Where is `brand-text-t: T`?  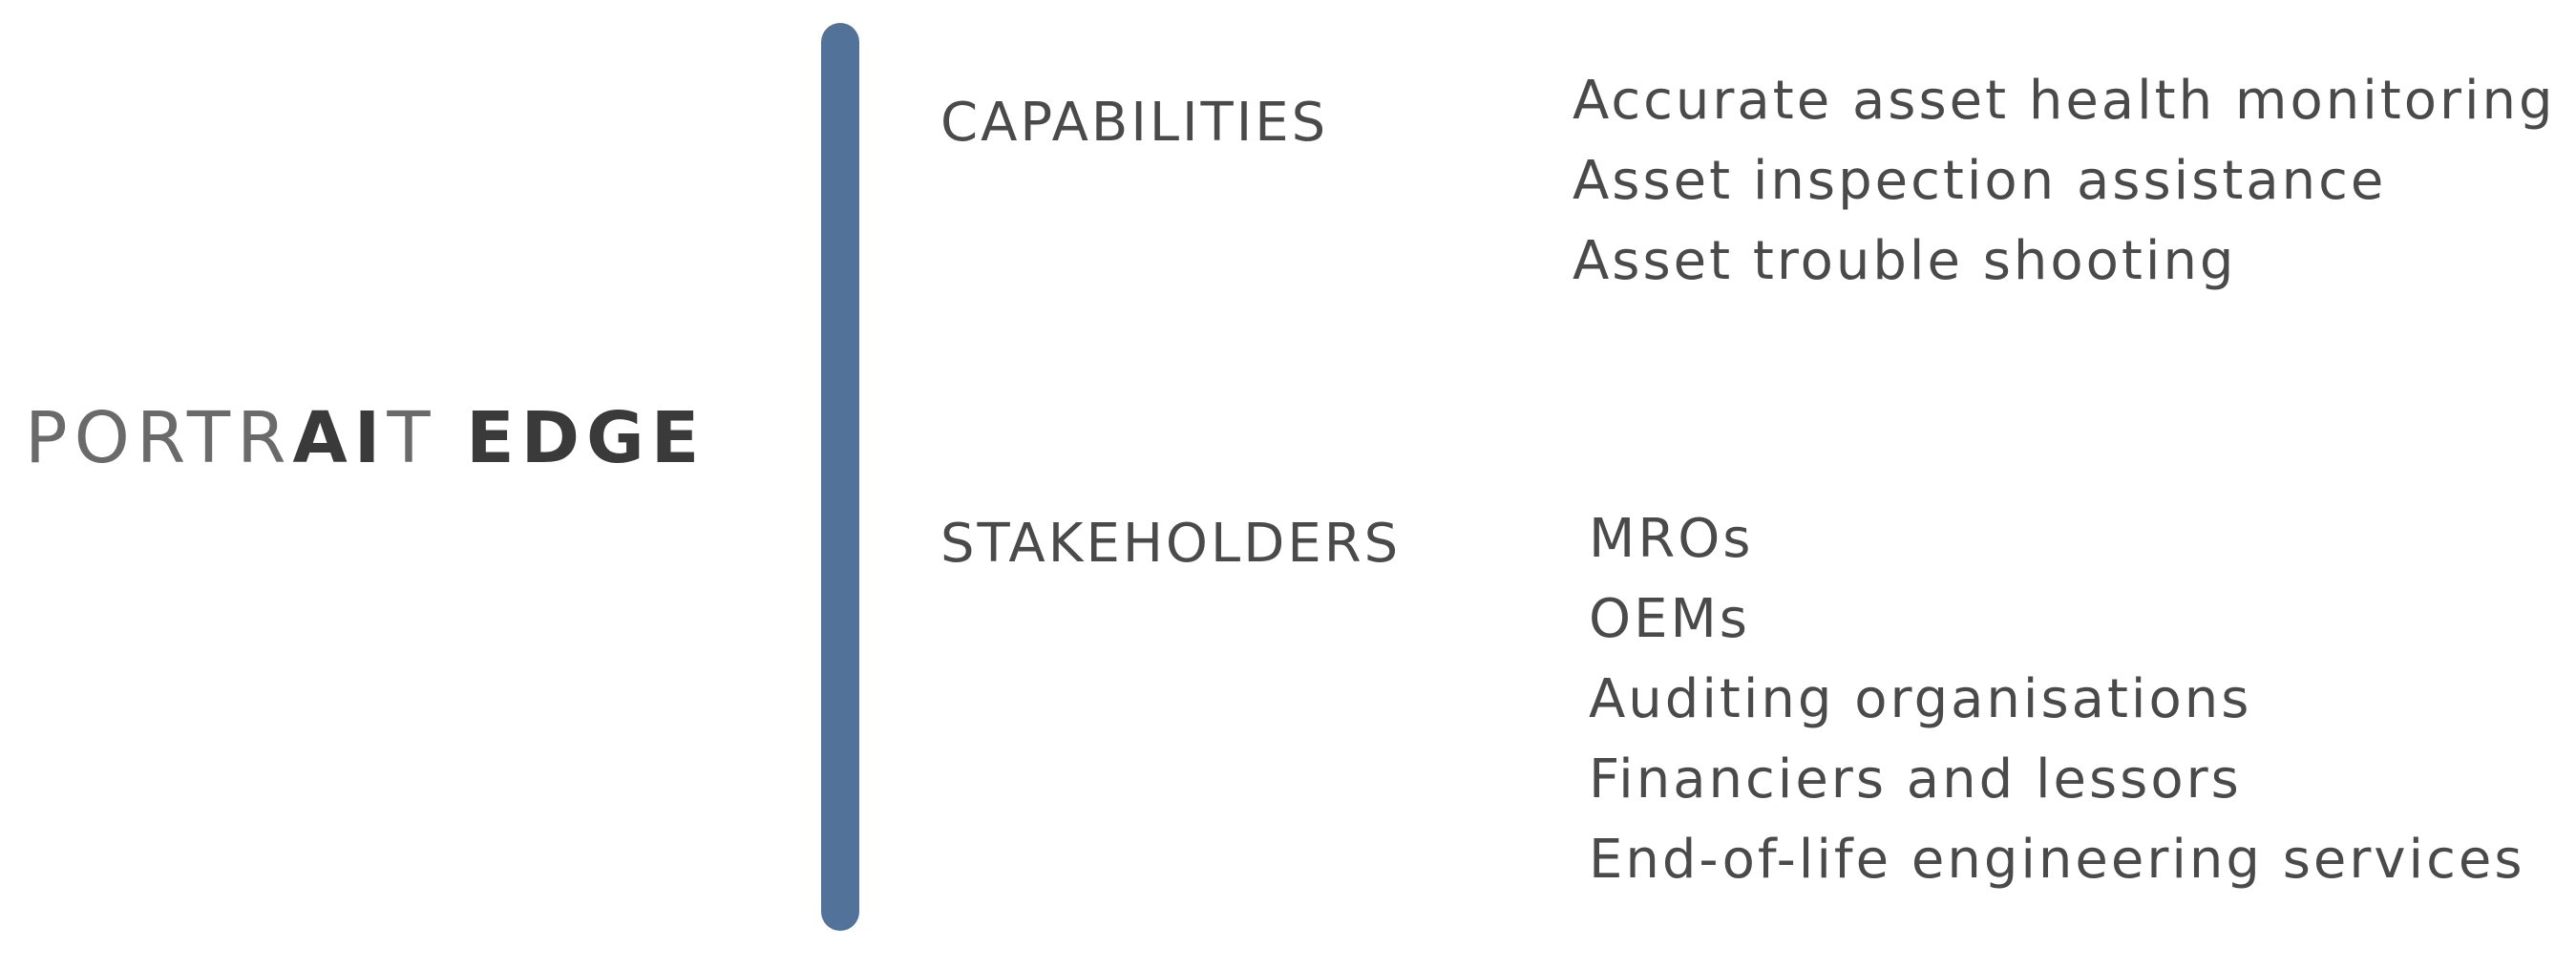 brand-text-t: T is located at coordinates (427, 438).